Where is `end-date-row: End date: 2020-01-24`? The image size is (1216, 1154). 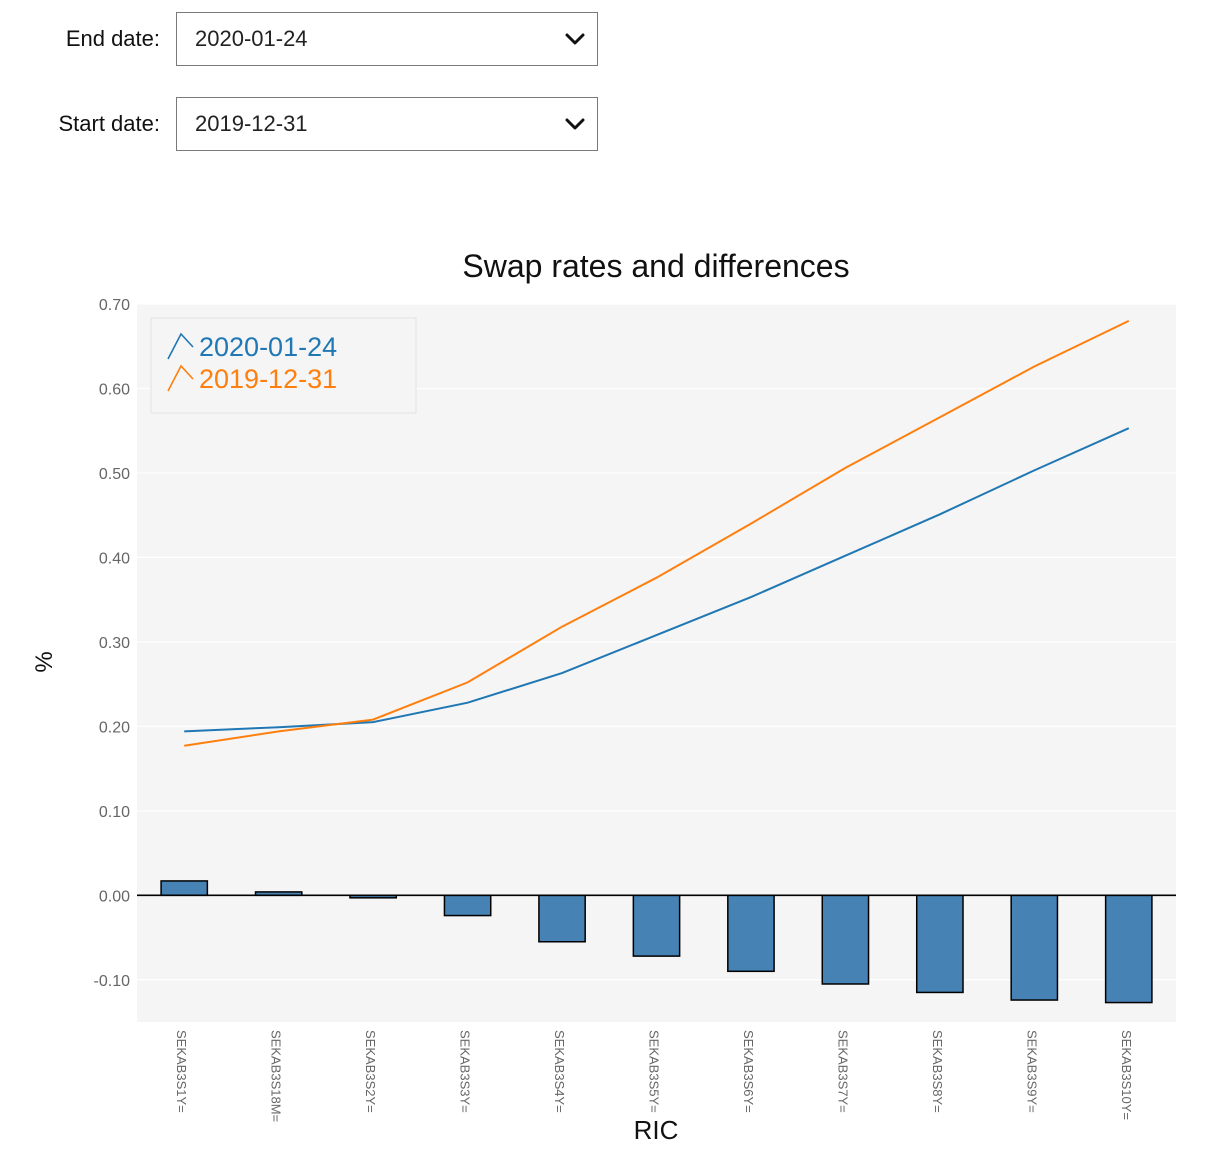 end-date-row: End date: 2020-01-24 is located at coordinates (299, 39).